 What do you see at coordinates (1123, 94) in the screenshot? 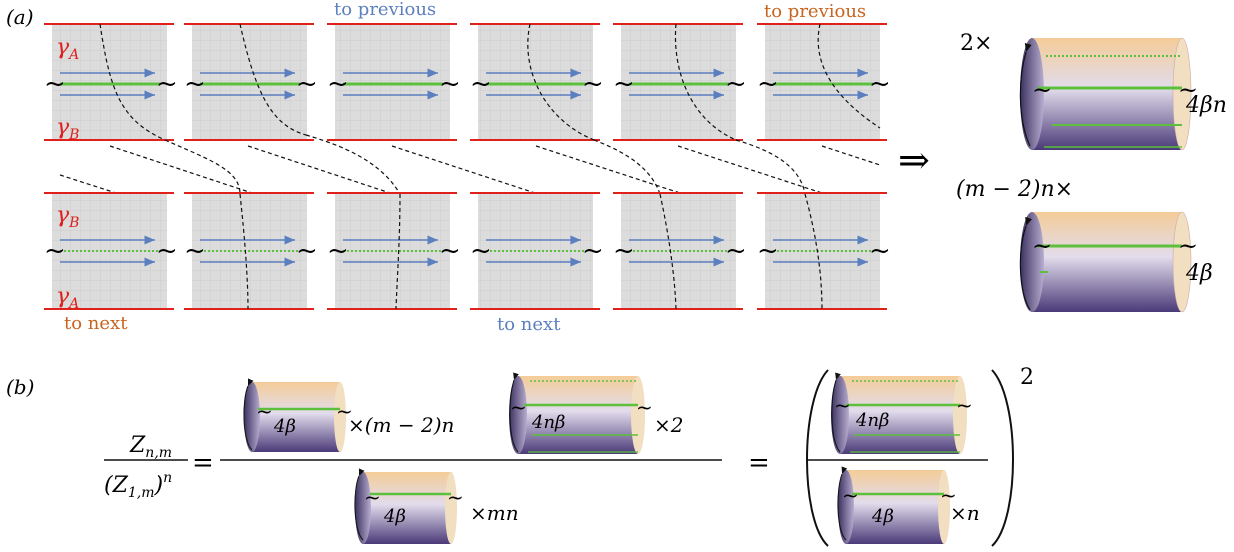
I see `cylinder-4bn: ~ ~ 4βn` at bounding box center [1123, 94].